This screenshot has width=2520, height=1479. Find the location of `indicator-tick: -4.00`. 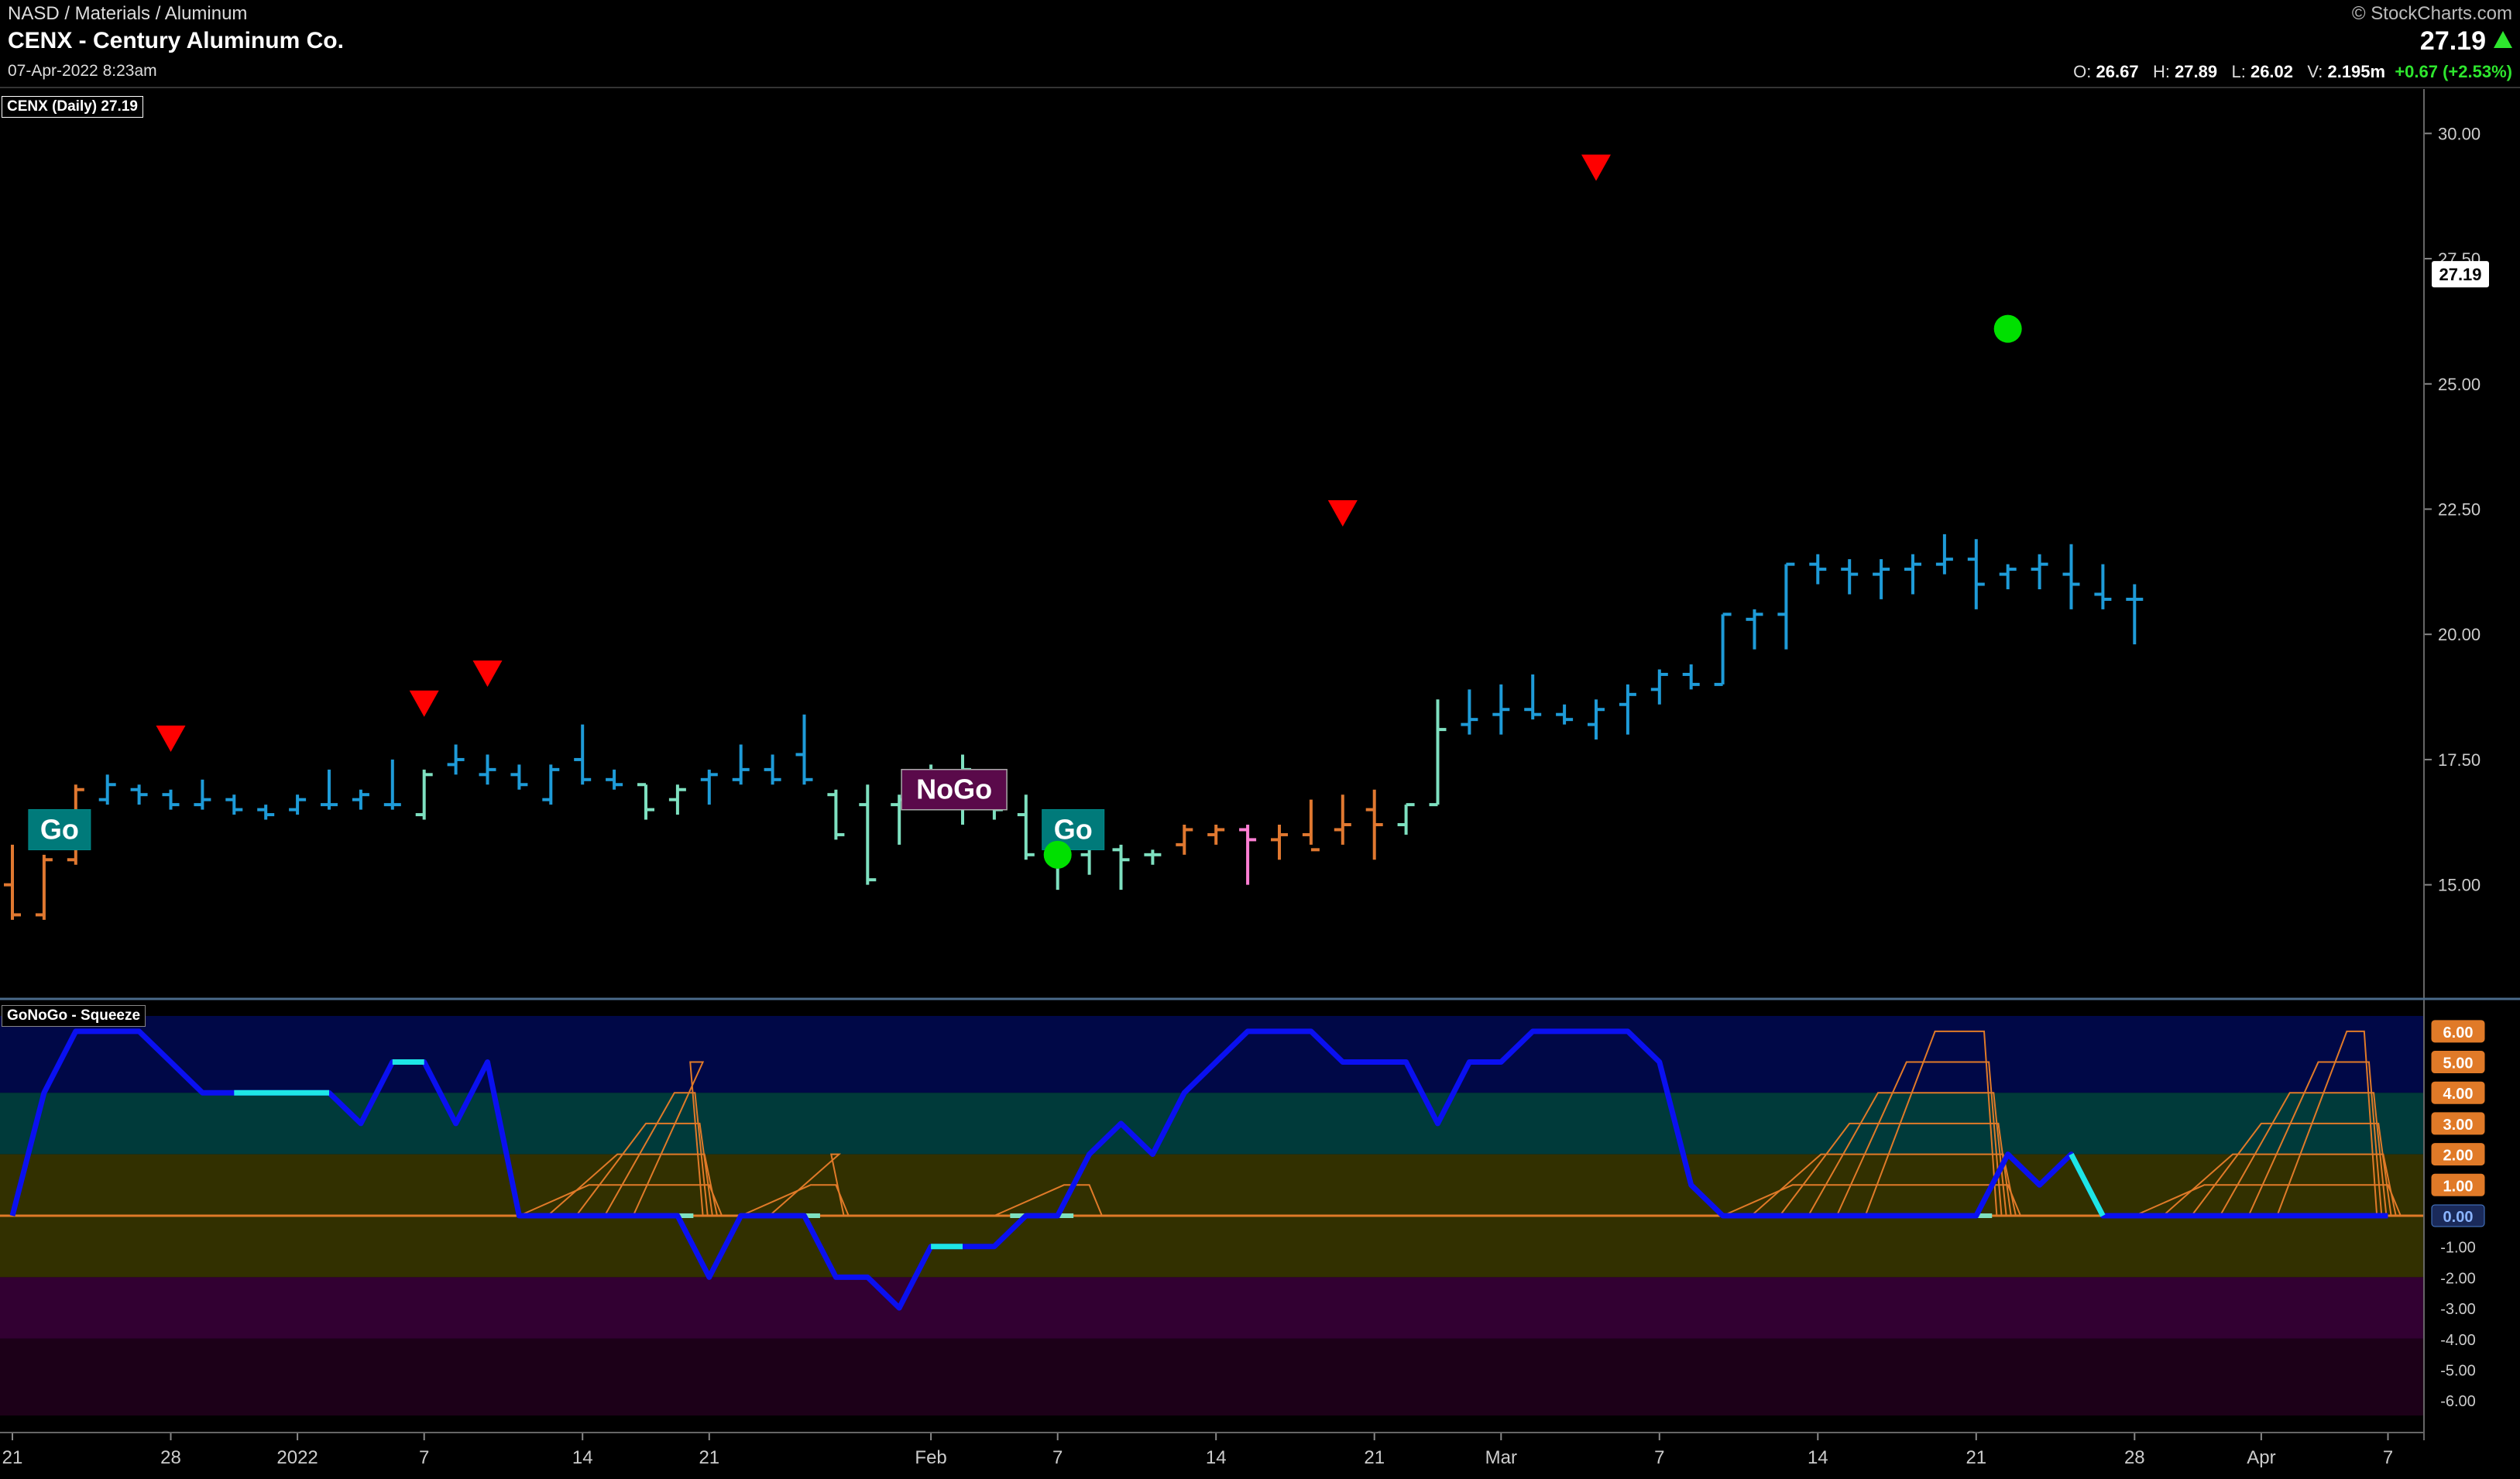

indicator-tick: -4.00 is located at coordinates (2458, 1340).